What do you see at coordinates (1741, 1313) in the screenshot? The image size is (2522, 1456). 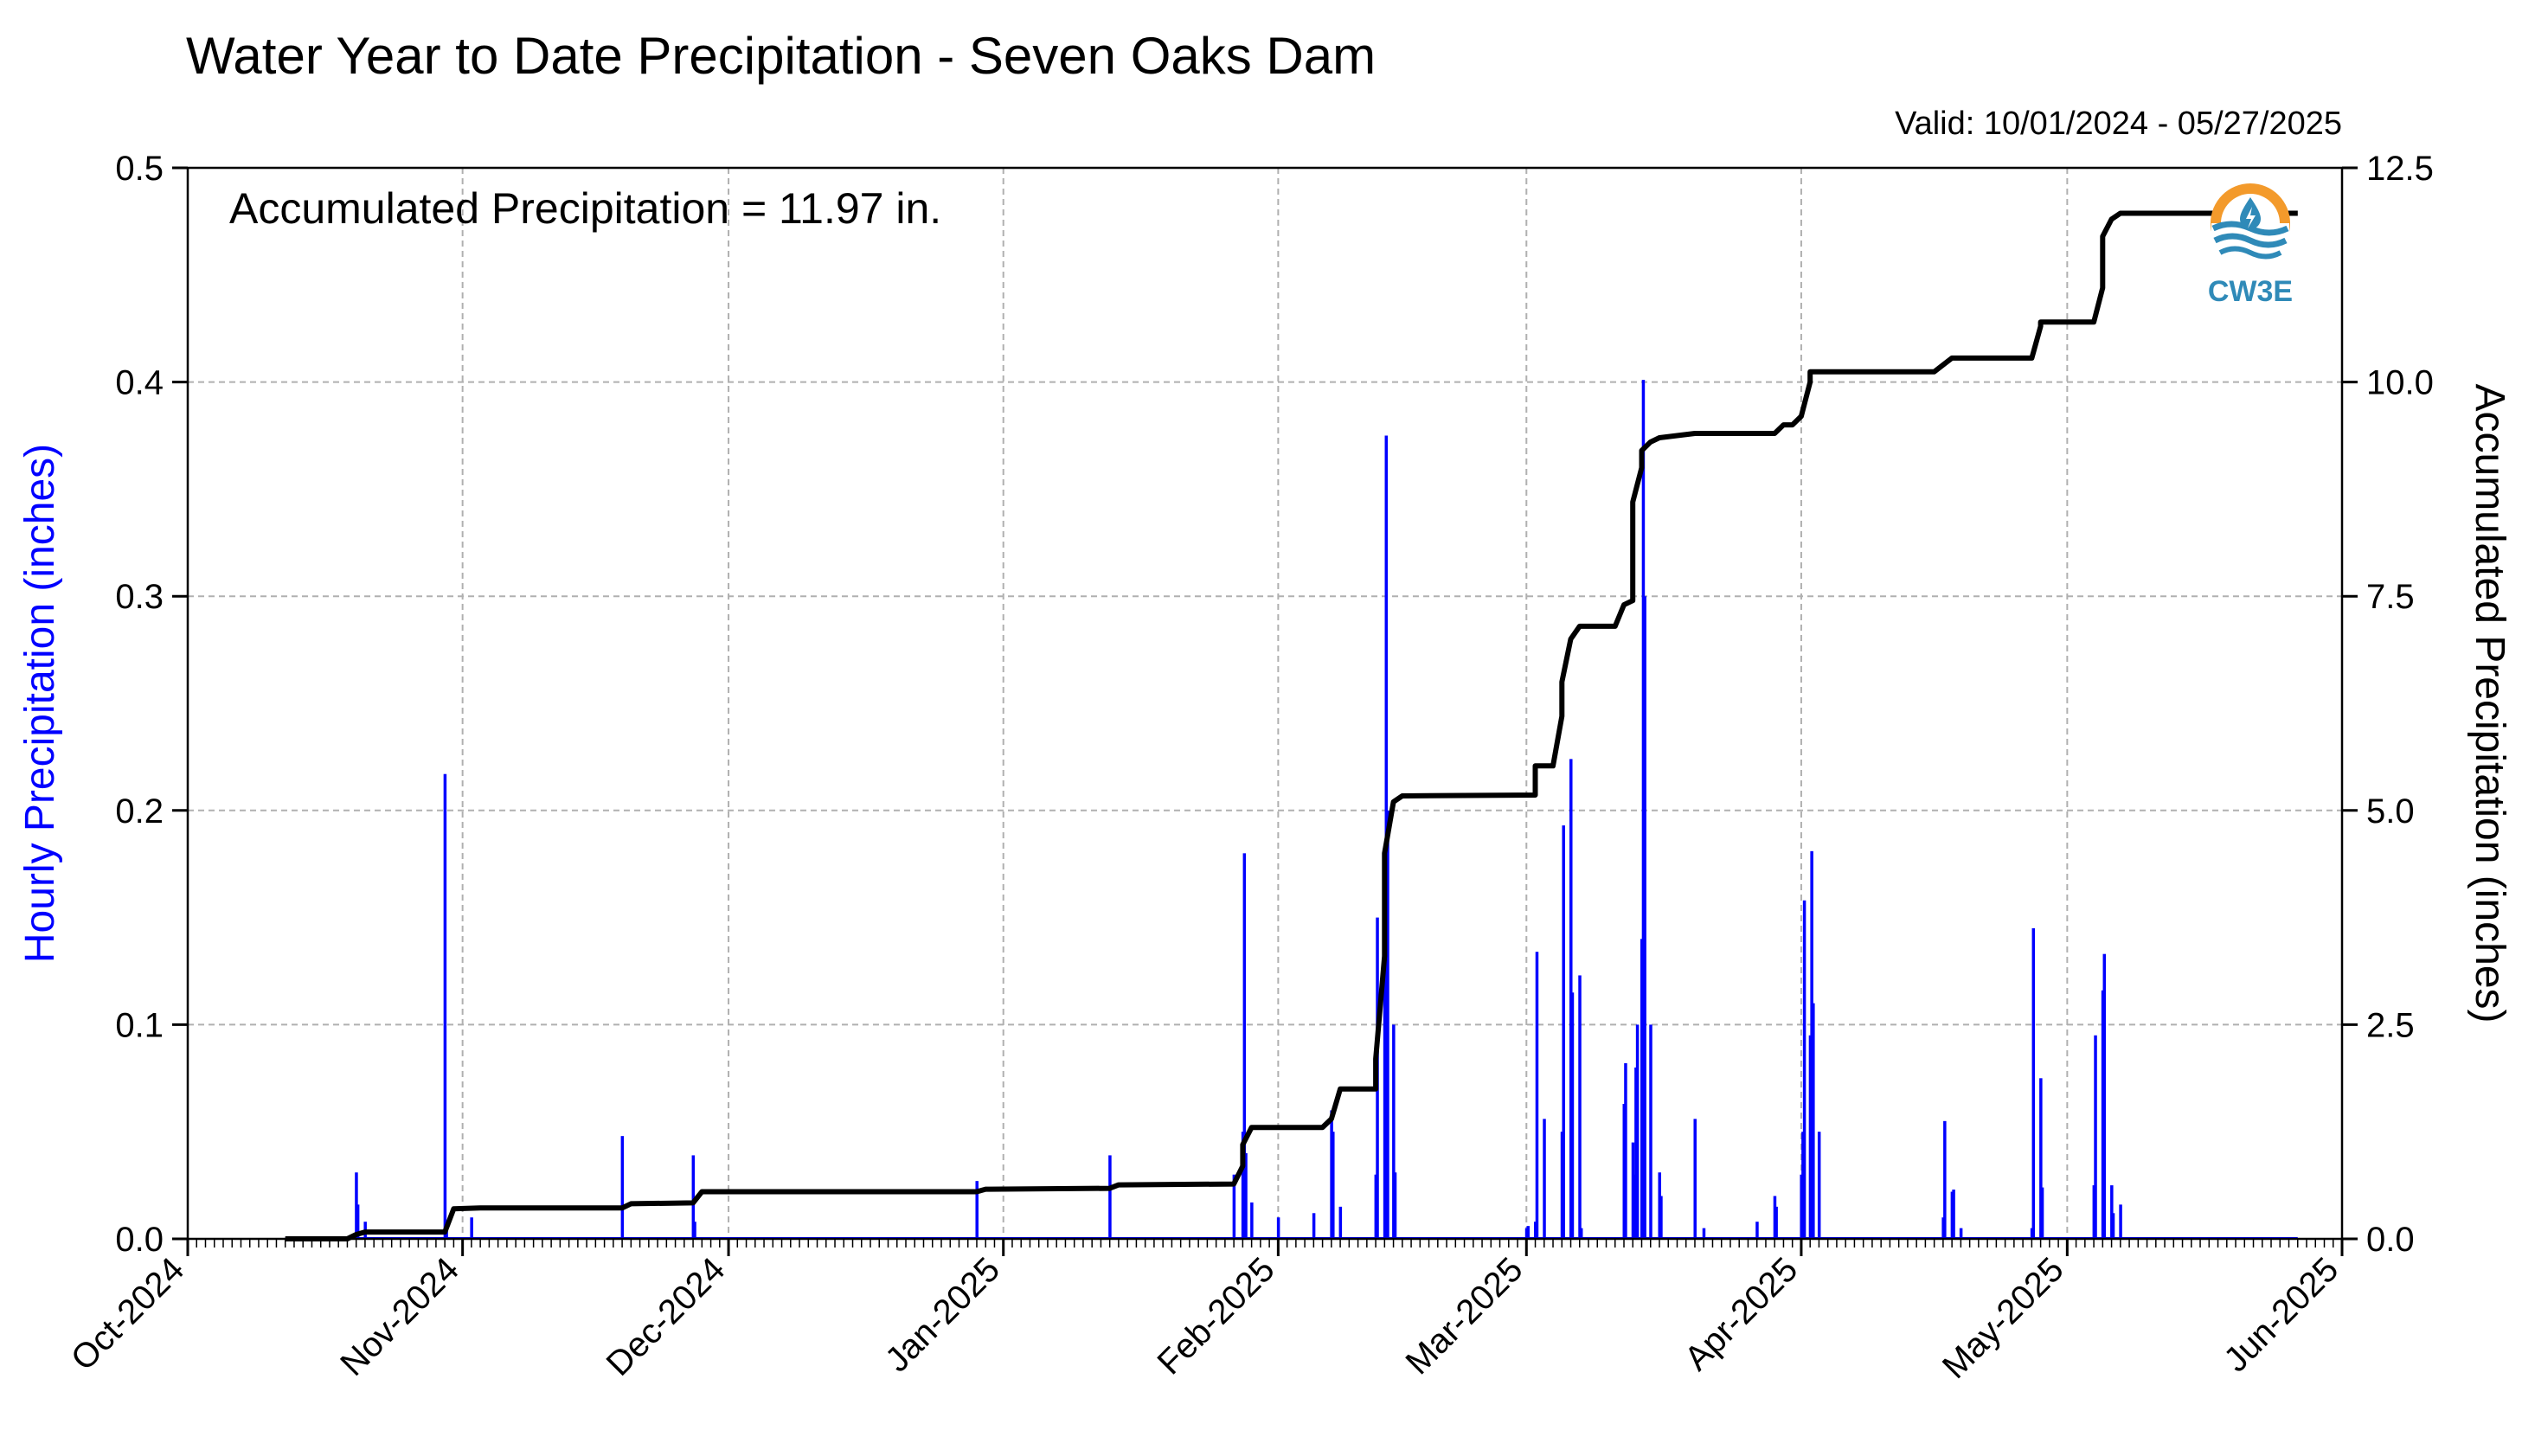 I see `x-tick-label: Apr-2025` at bounding box center [1741, 1313].